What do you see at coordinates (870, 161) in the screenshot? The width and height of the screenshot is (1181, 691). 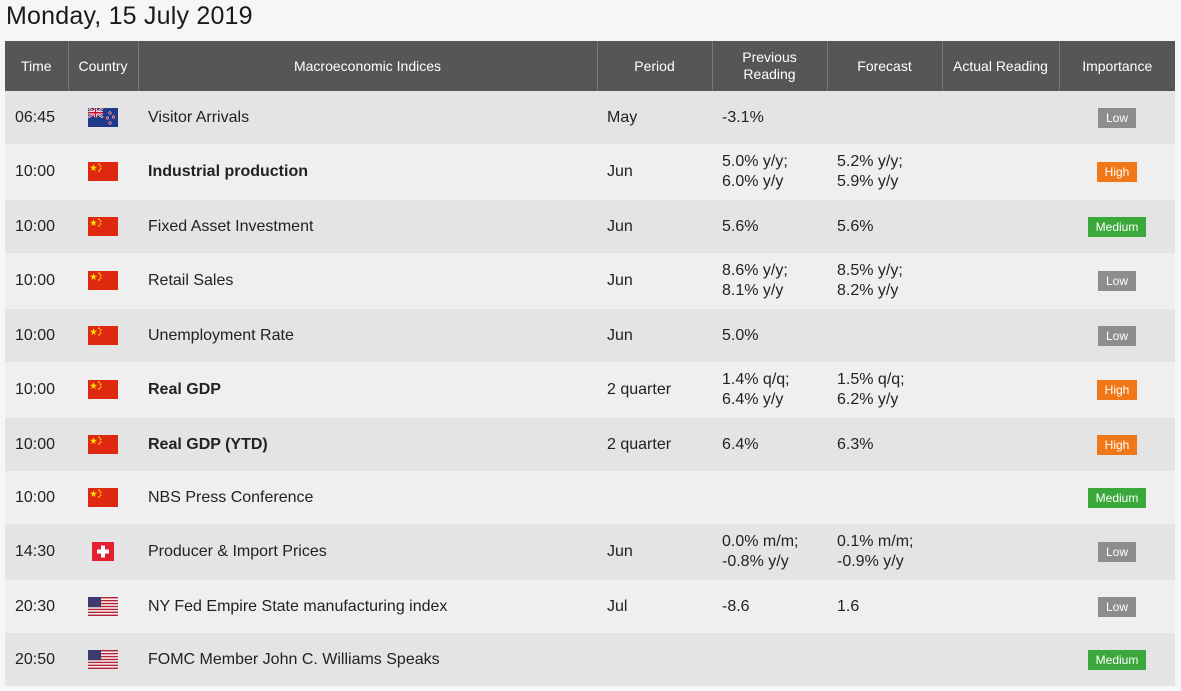 I see `forecast-value-line1: 5.2% y/y;` at bounding box center [870, 161].